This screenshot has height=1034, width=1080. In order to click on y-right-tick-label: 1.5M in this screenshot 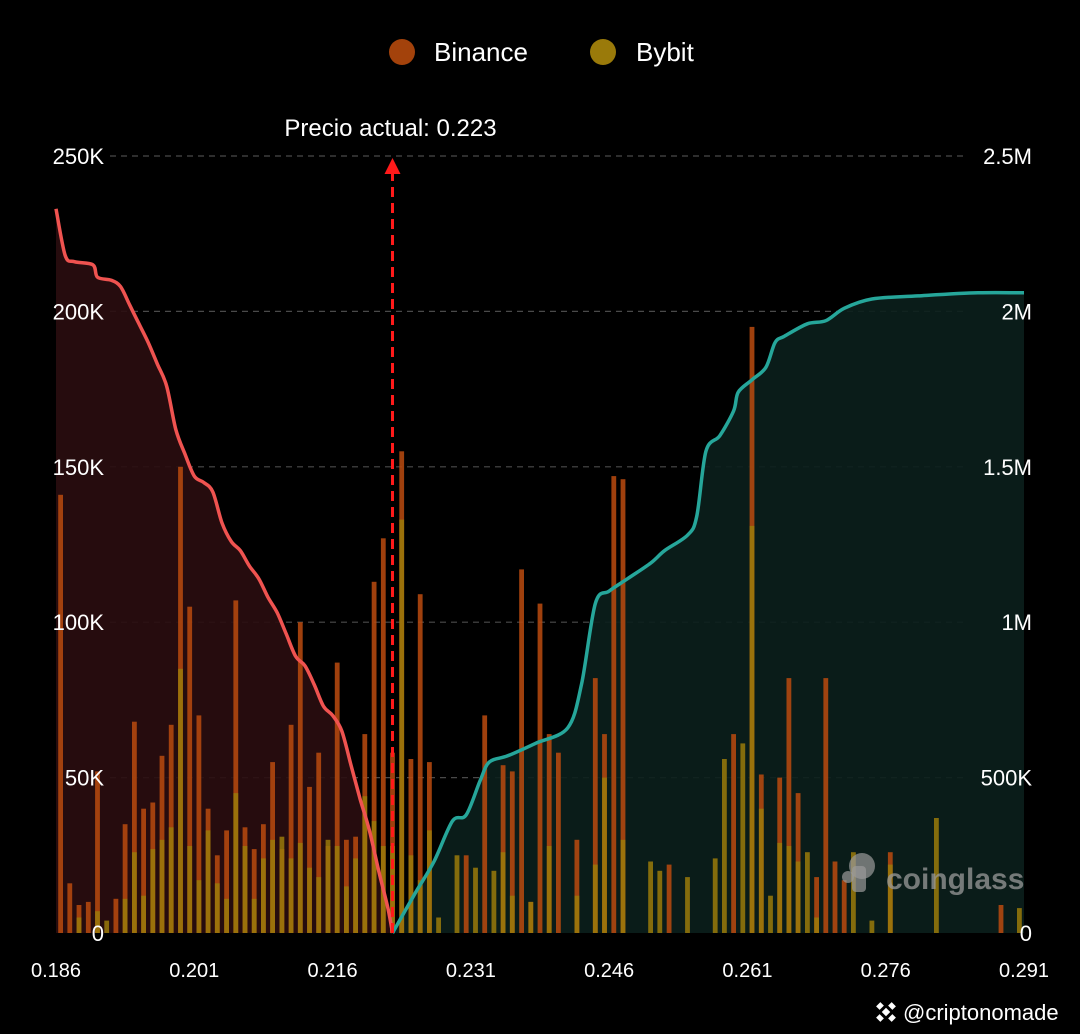, I will do `click(1007, 467)`.